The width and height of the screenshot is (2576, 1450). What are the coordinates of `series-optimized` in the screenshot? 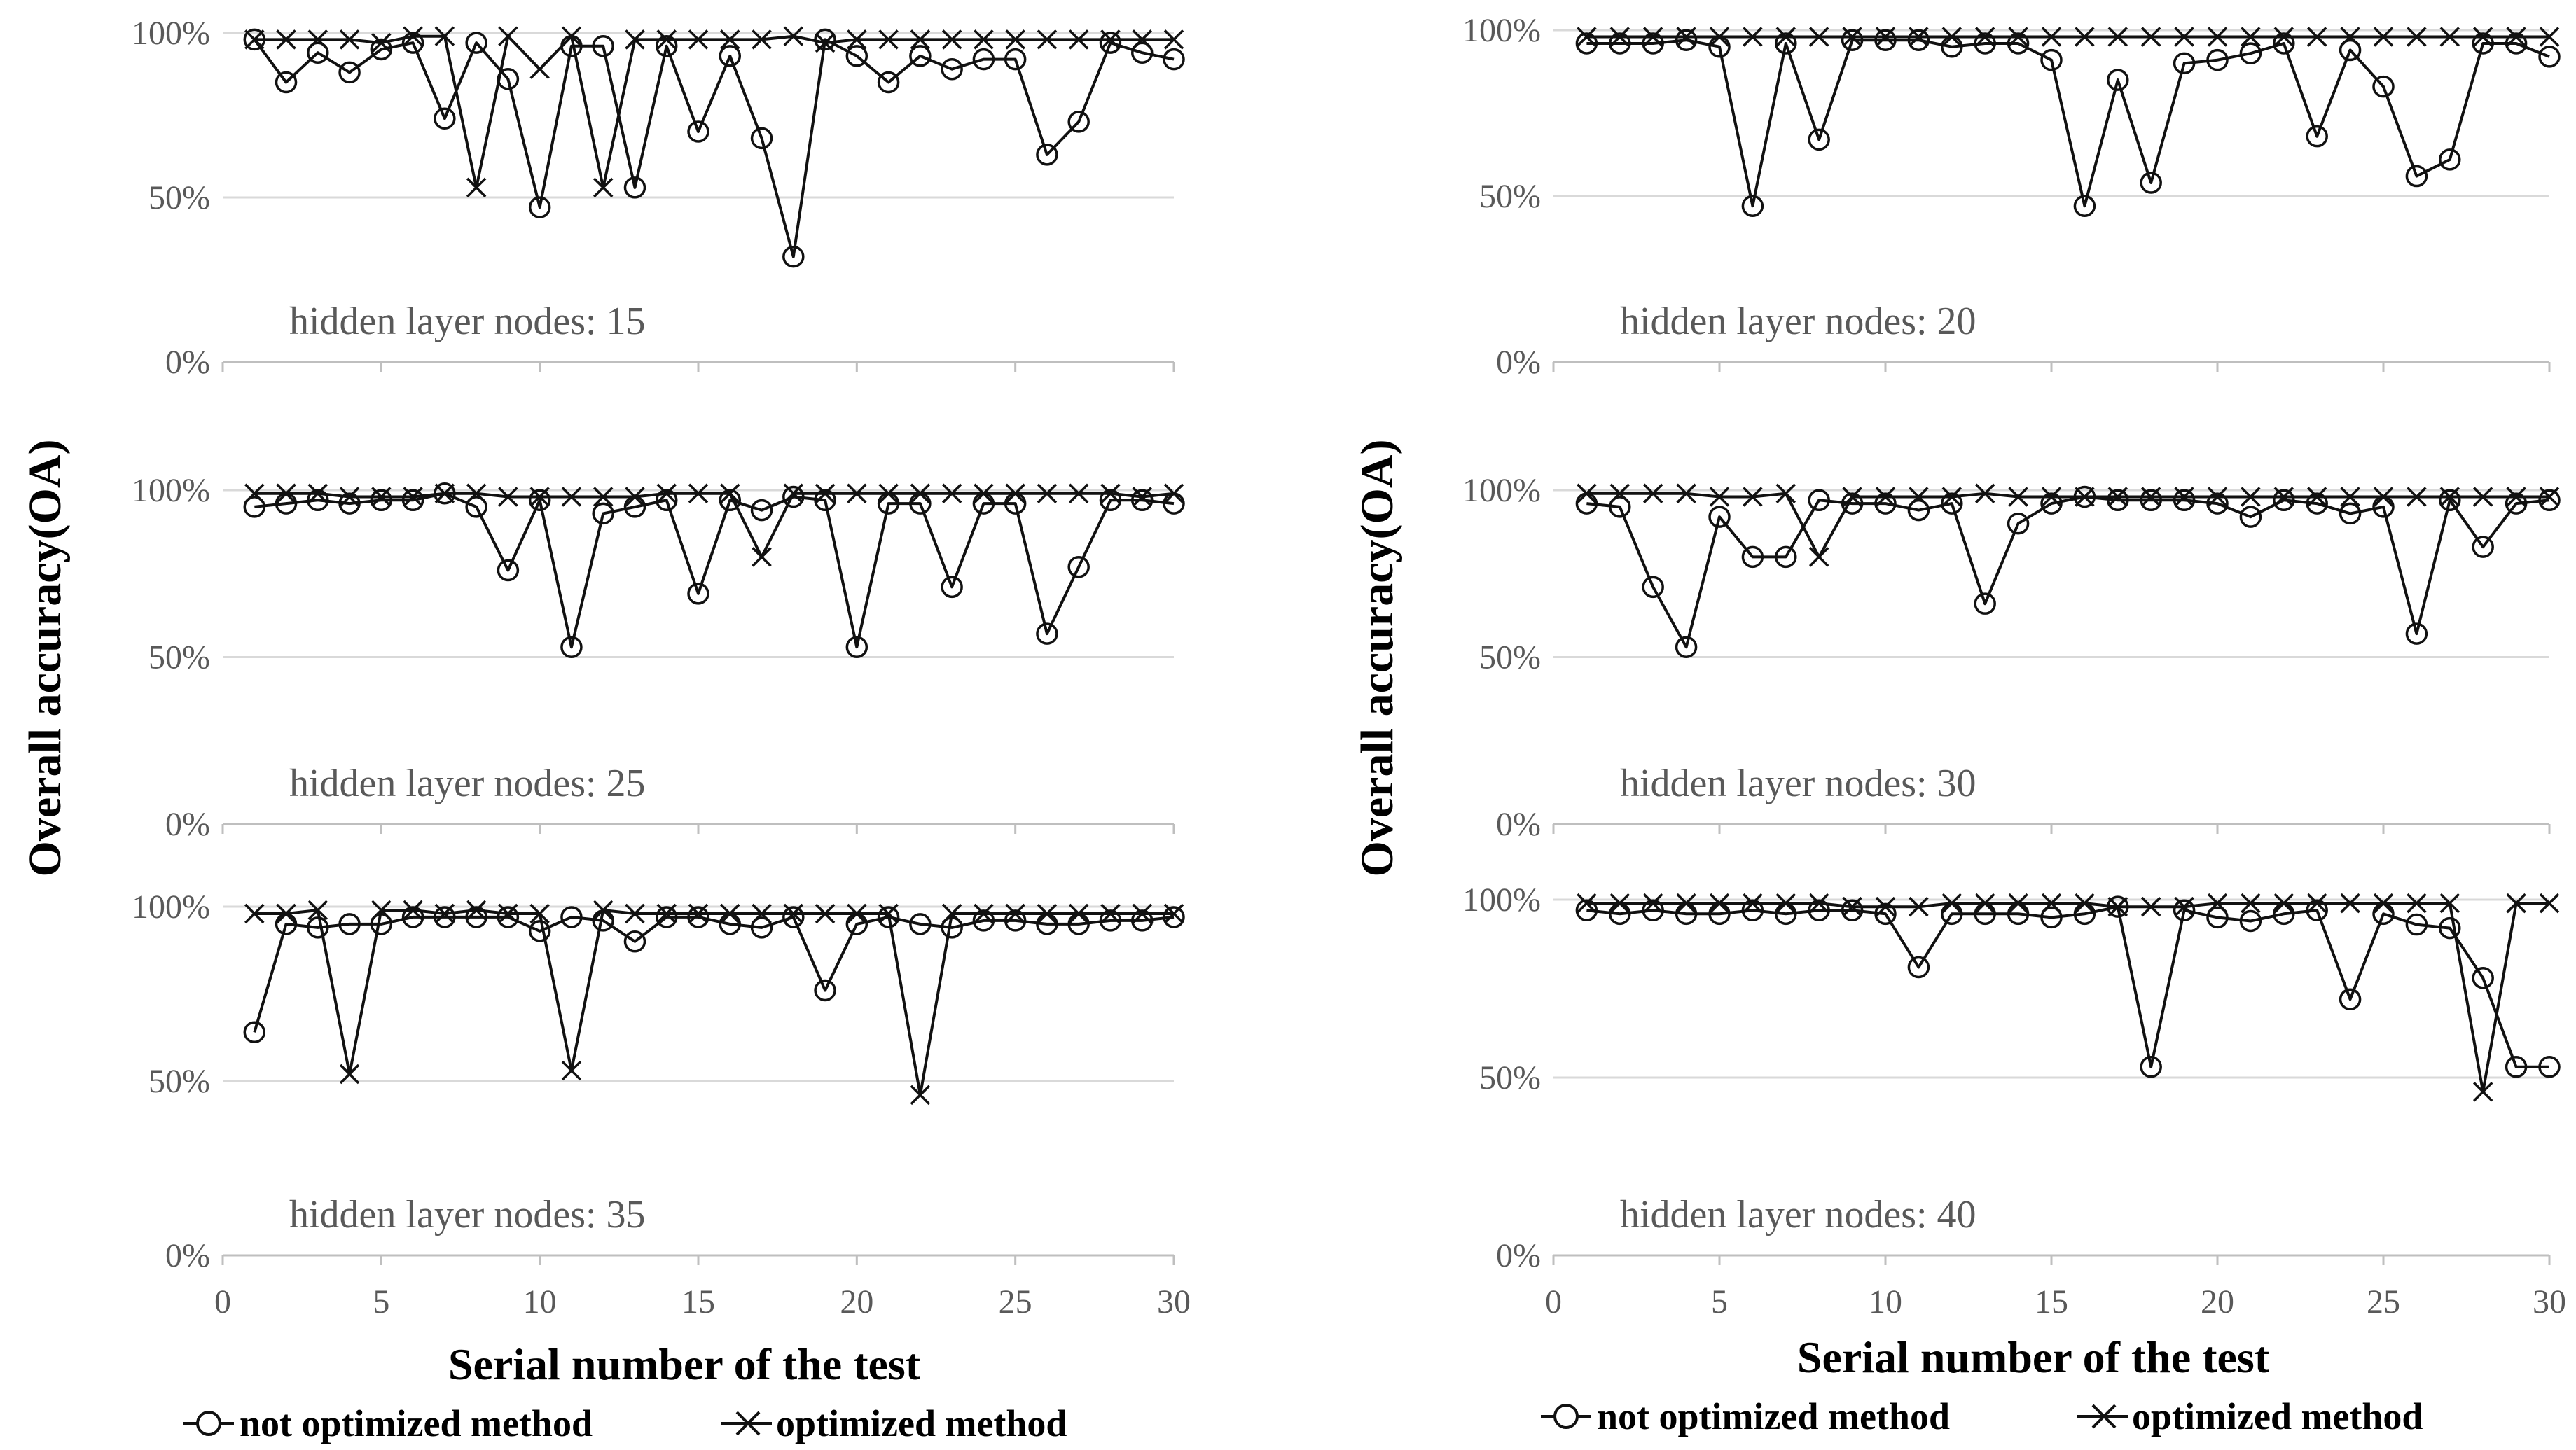 It's located at (714, 1003).